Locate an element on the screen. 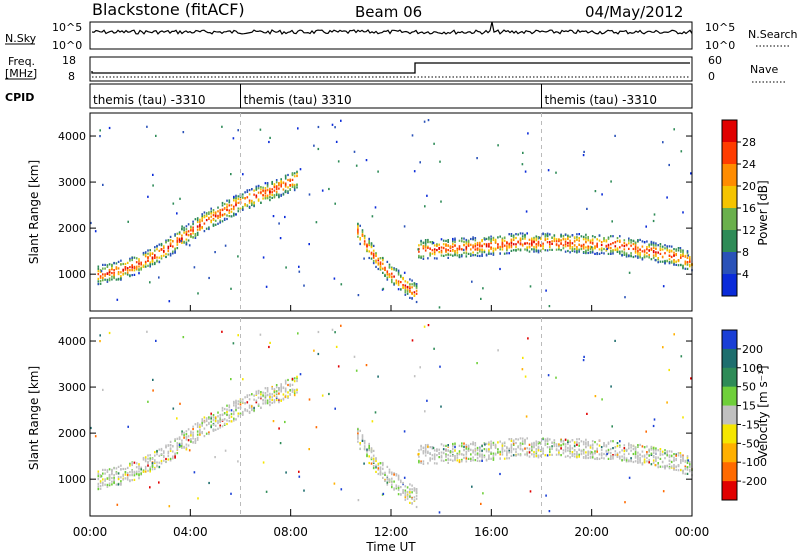  nave-tick-bottom: 0 is located at coordinates (711, 76).